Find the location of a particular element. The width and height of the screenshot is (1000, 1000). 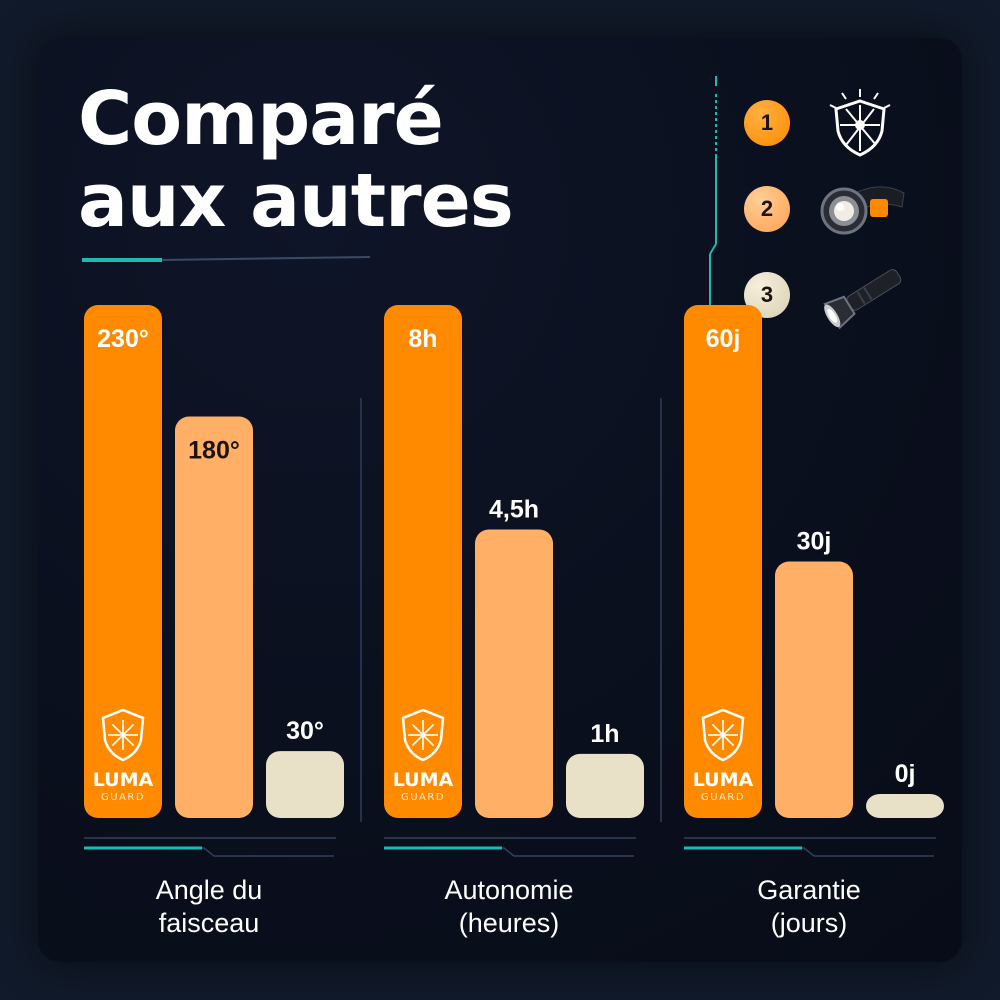

category-label-beam-angle: Angle du faisceau is located at coordinates (209, 907).